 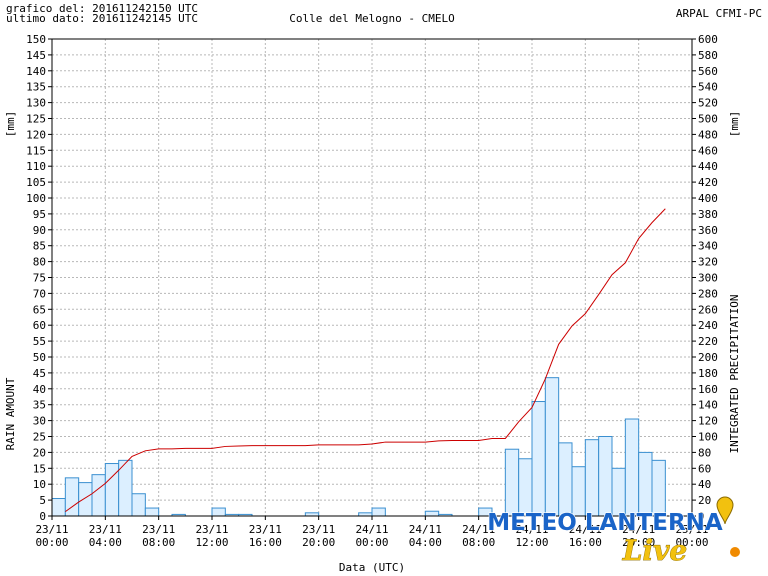 What do you see at coordinates (39, 246) in the screenshot?
I see `y-tick-label: 85` at bounding box center [39, 246].